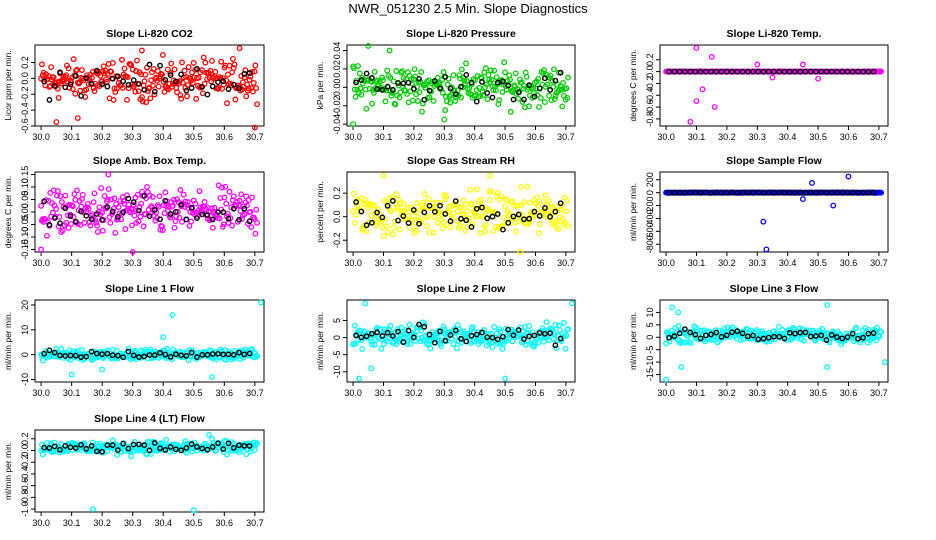 This screenshot has width=936, height=540. I want to click on y-axis-label: Licor ppm per min., so click(8, 85).